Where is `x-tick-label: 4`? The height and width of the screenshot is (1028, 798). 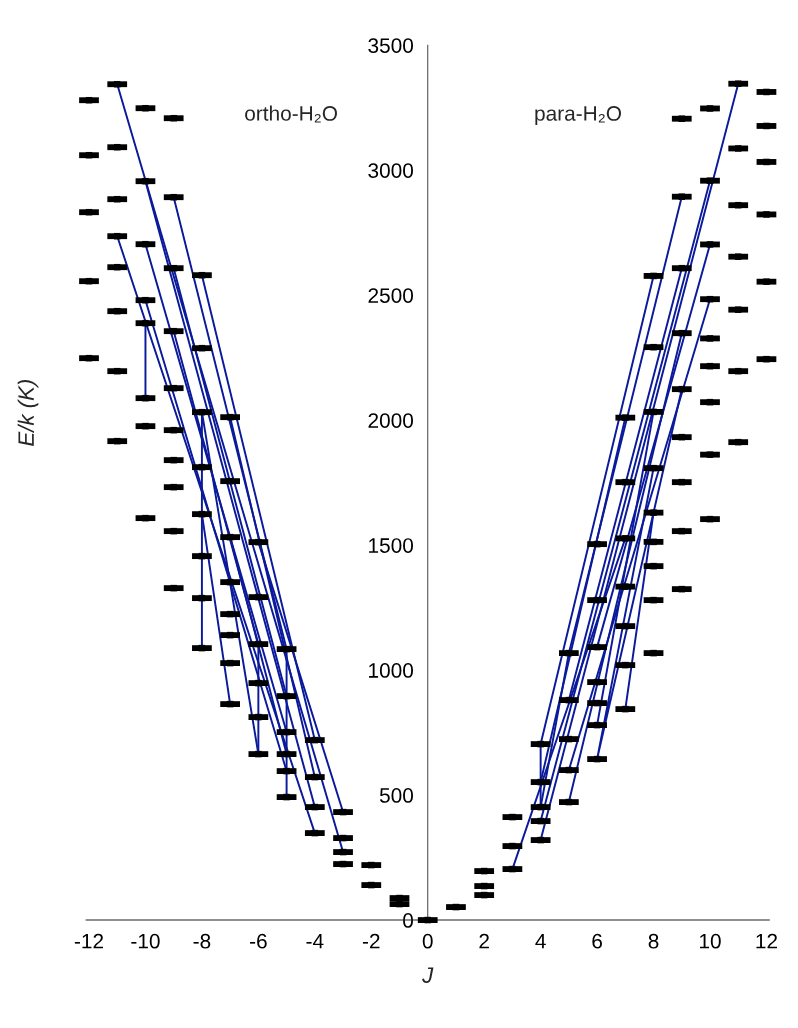 x-tick-label: 4 is located at coordinates (540, 941).